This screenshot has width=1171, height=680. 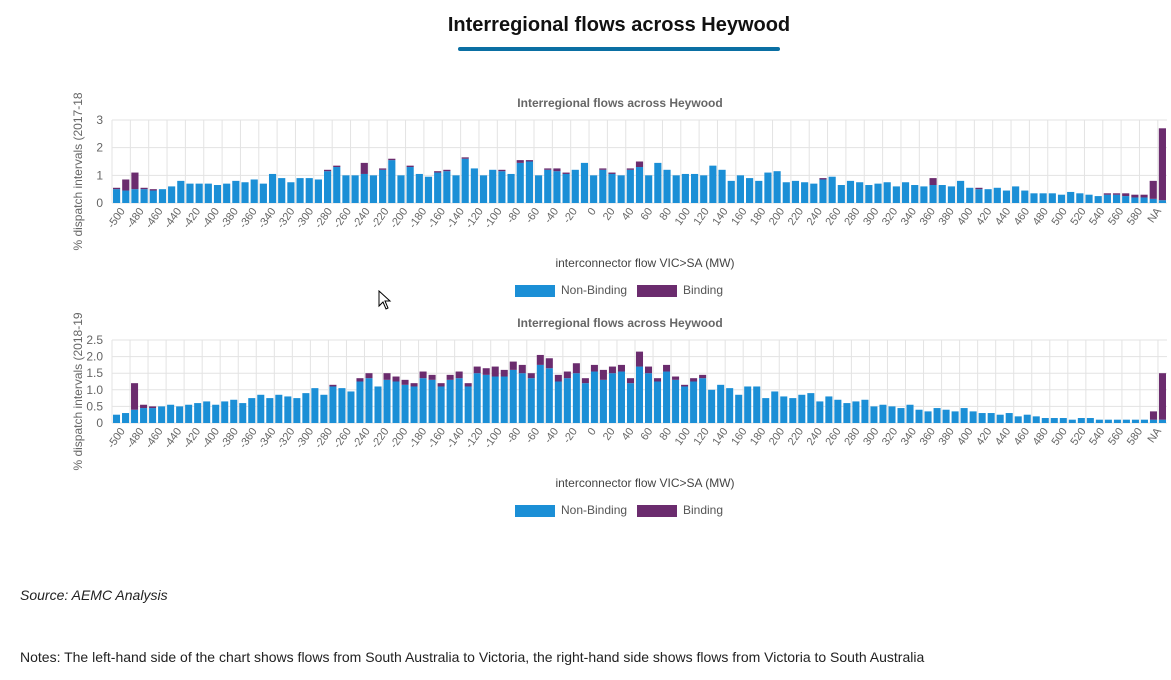 I want to click on legend-label-binding: Binding, so click(x=703, y=510).